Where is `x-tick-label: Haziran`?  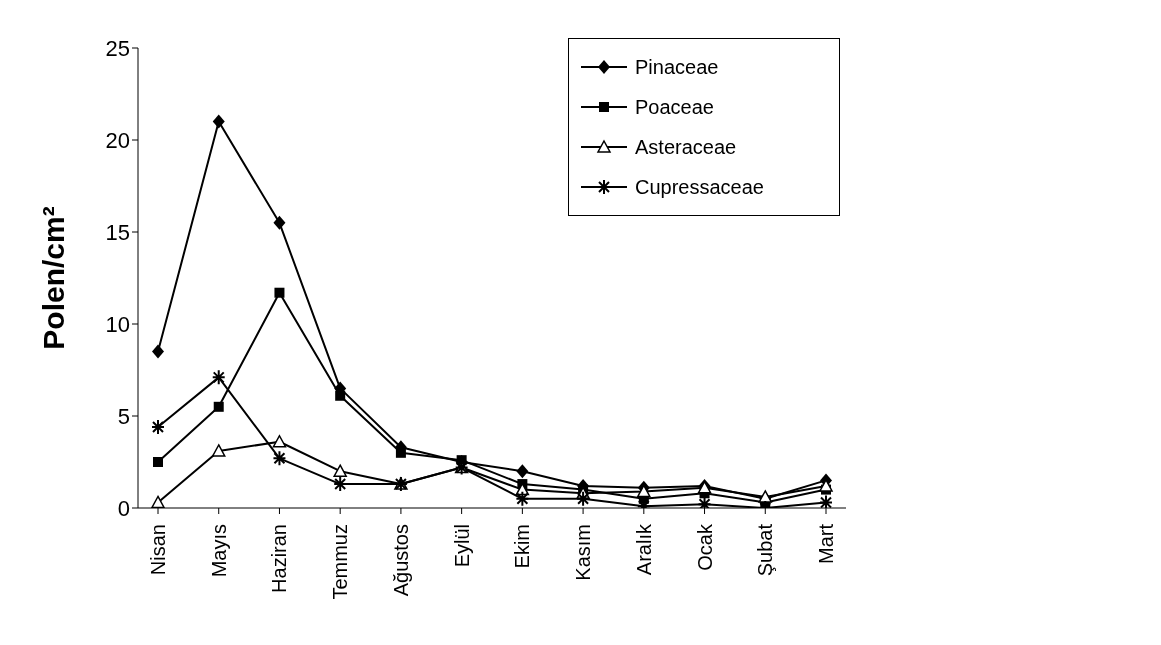 x-tick-label: Haziran is located at coordinates (279, 558).